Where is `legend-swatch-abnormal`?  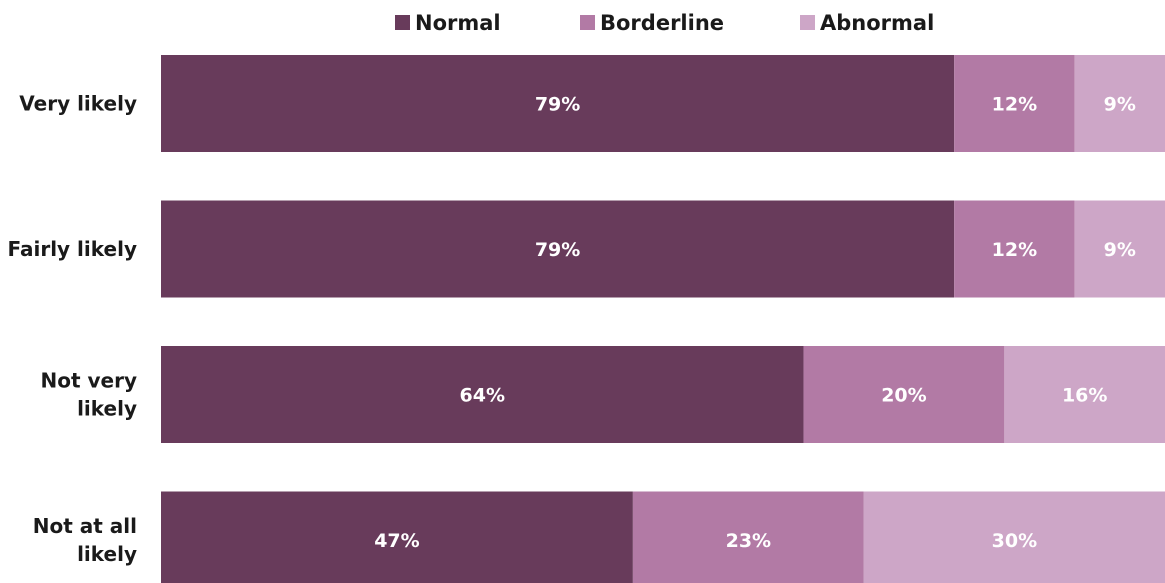 legend-swatch-abnormal is located at coordinates (807, 22).